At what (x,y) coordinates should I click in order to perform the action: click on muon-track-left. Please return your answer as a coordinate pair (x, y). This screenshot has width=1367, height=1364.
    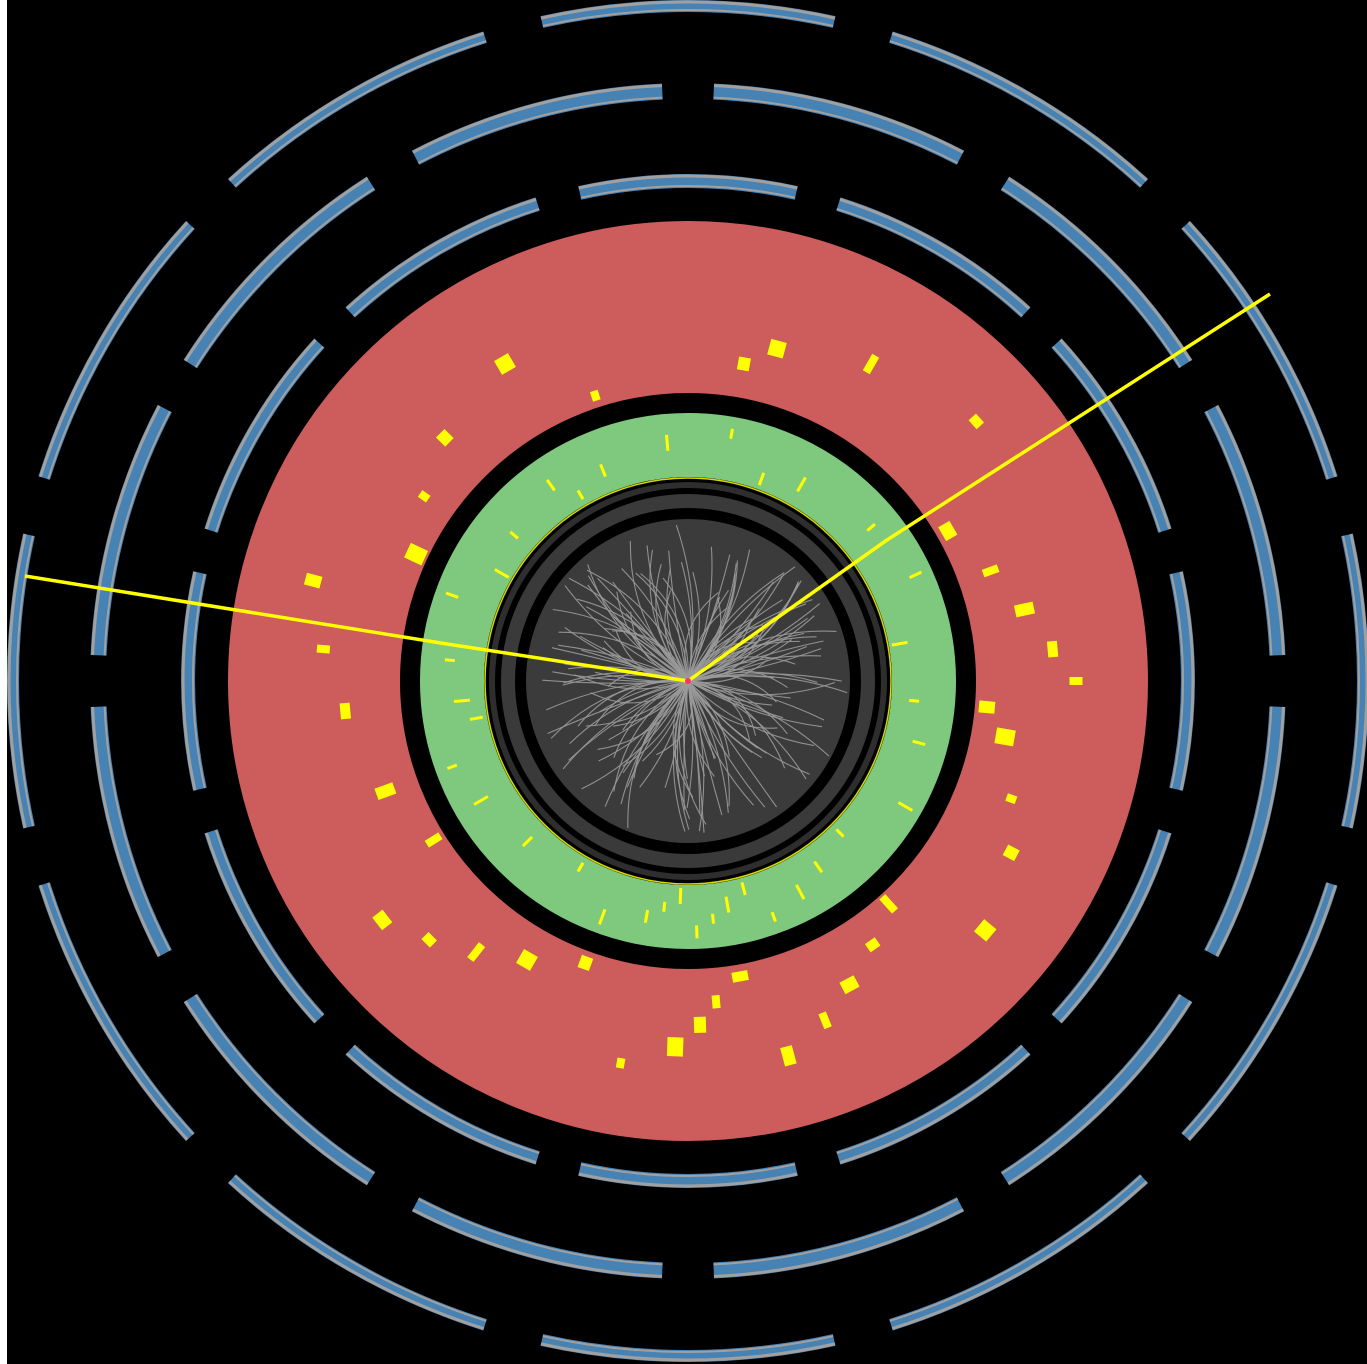
    Looking at the image, I should click on (356, 628).